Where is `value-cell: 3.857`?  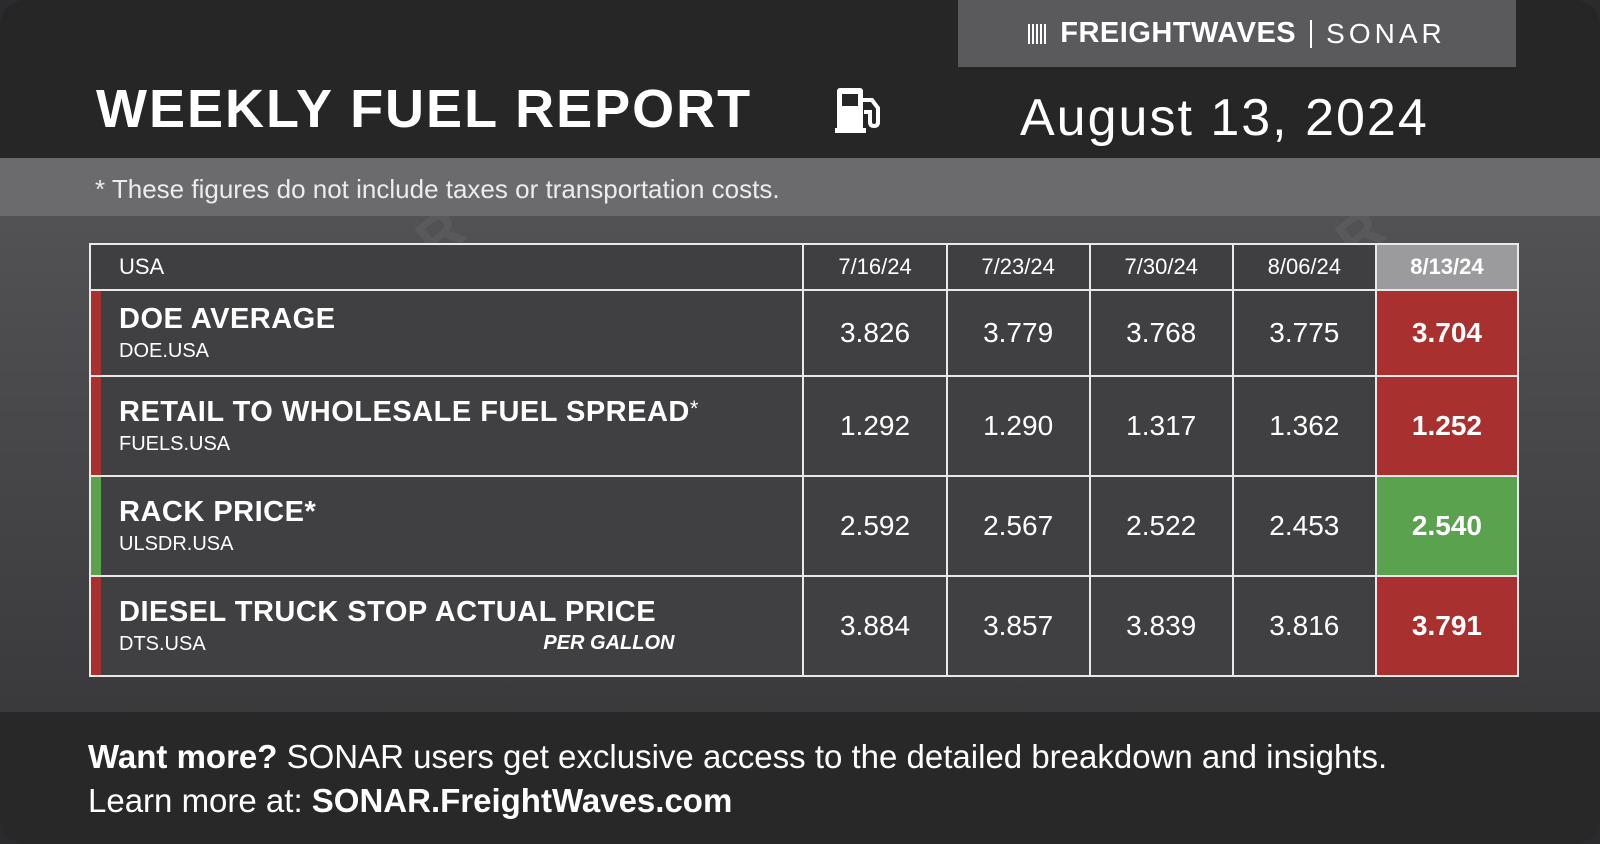
value-cell: 3.857 is located at coordinates (1018, 626).